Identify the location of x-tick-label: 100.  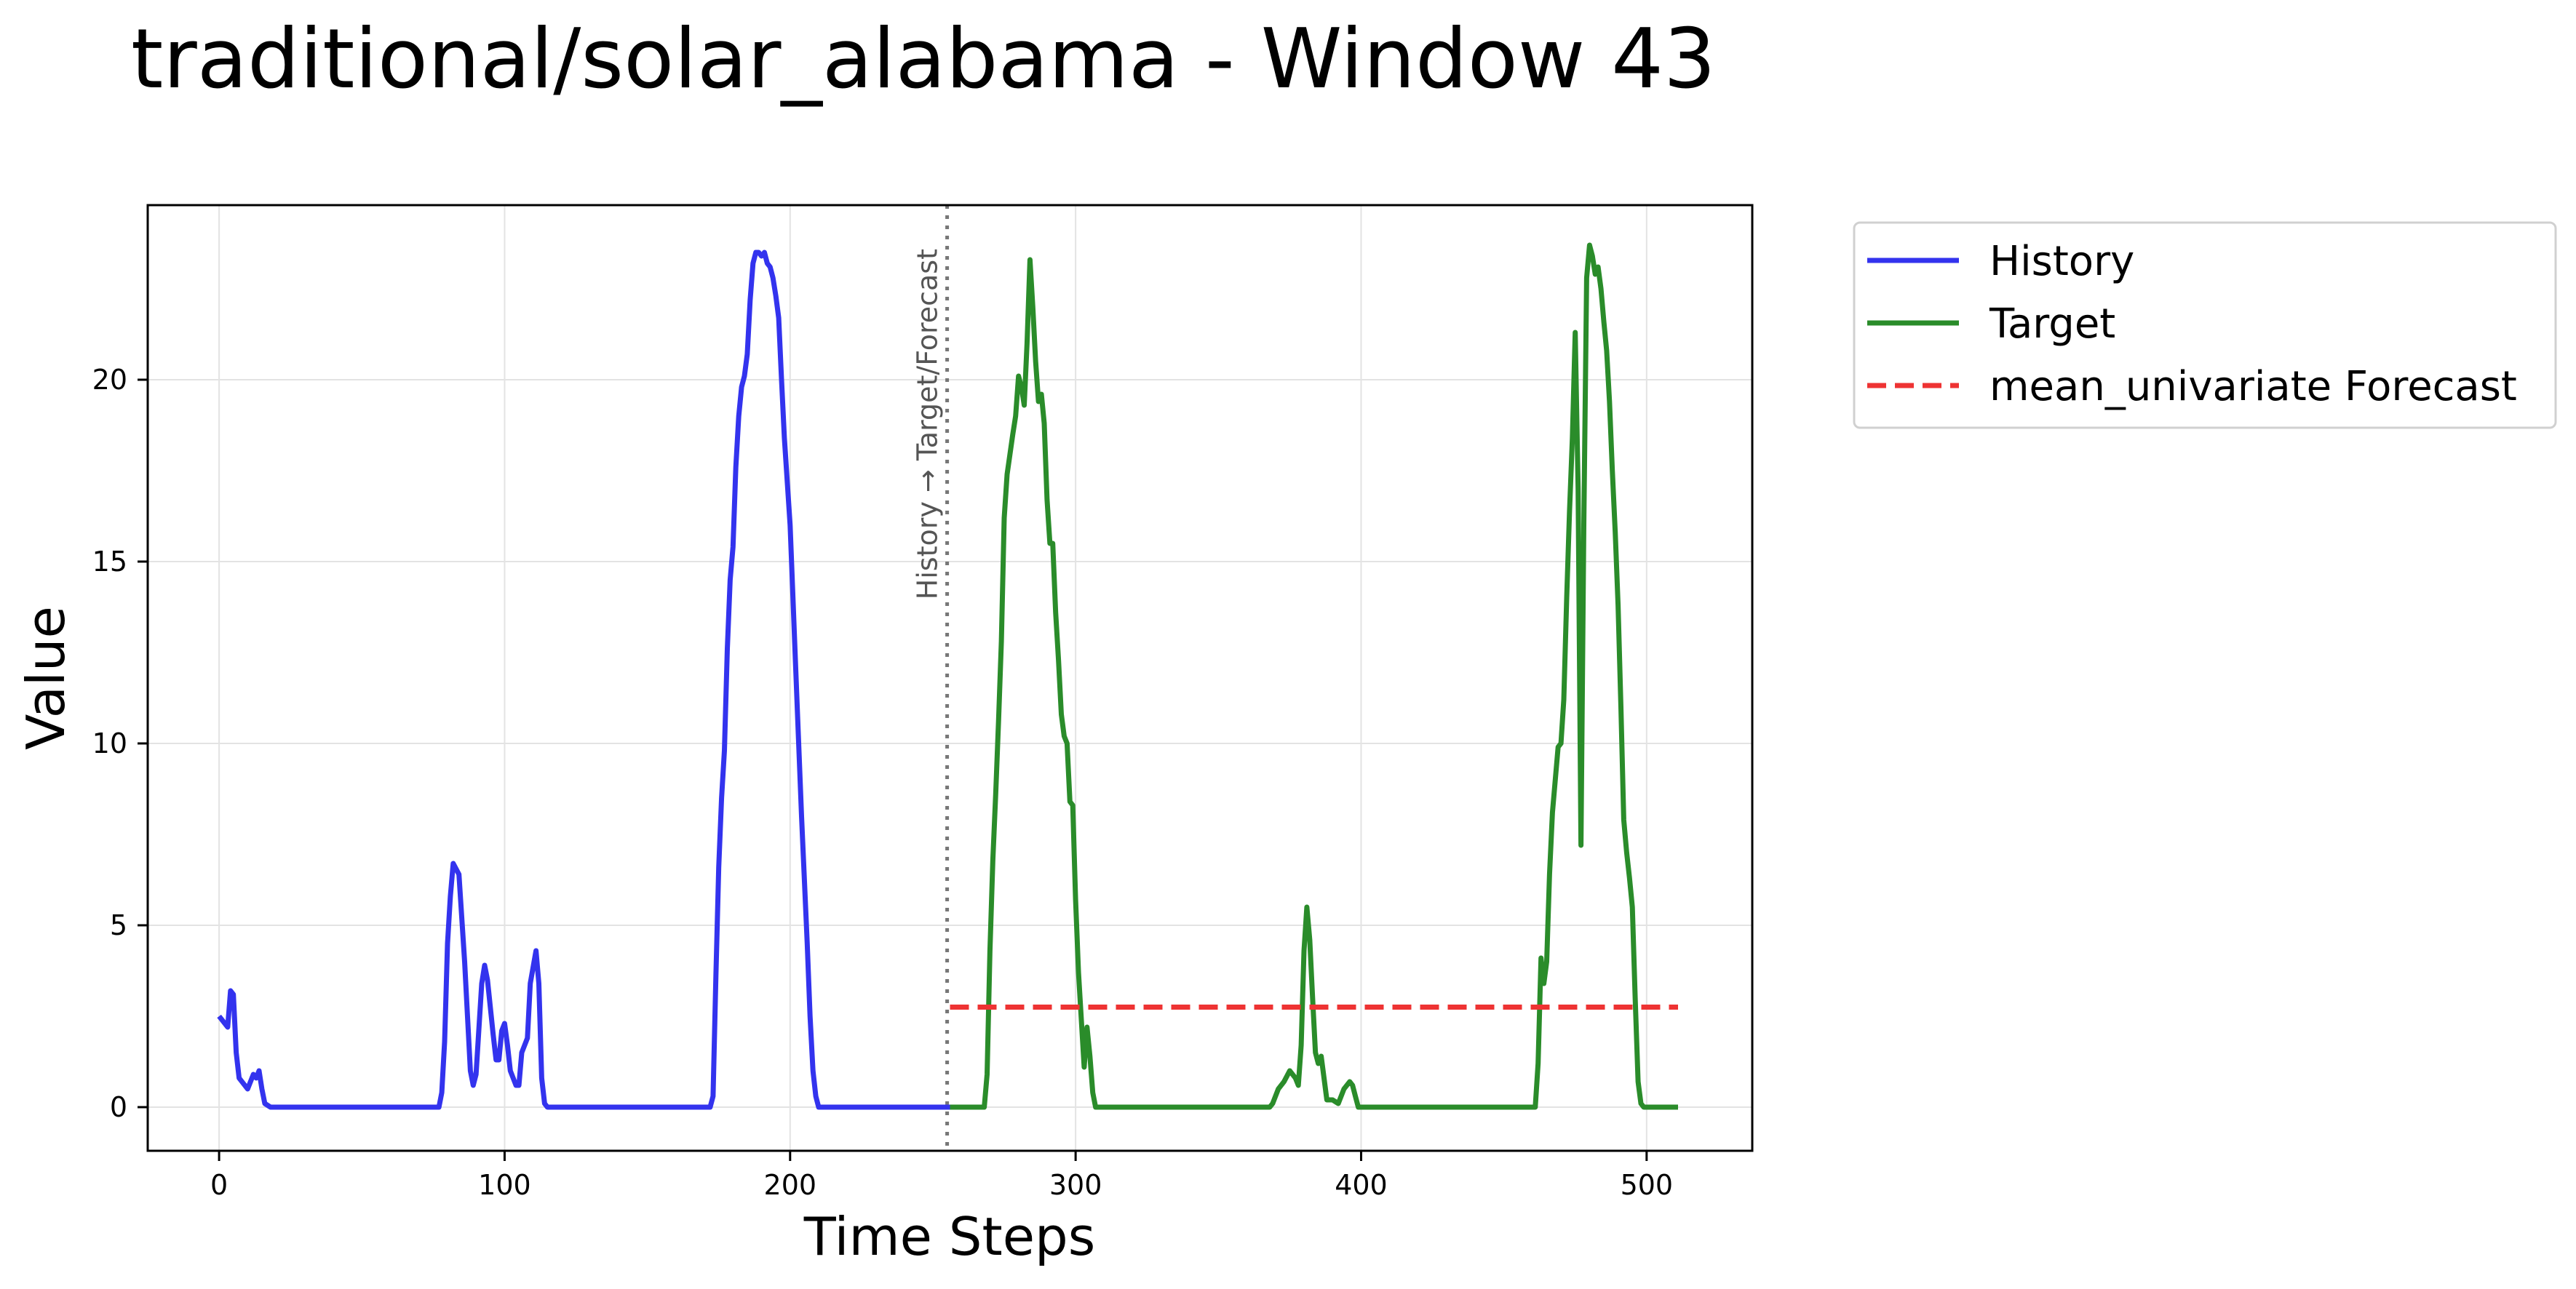
(504, 1185).